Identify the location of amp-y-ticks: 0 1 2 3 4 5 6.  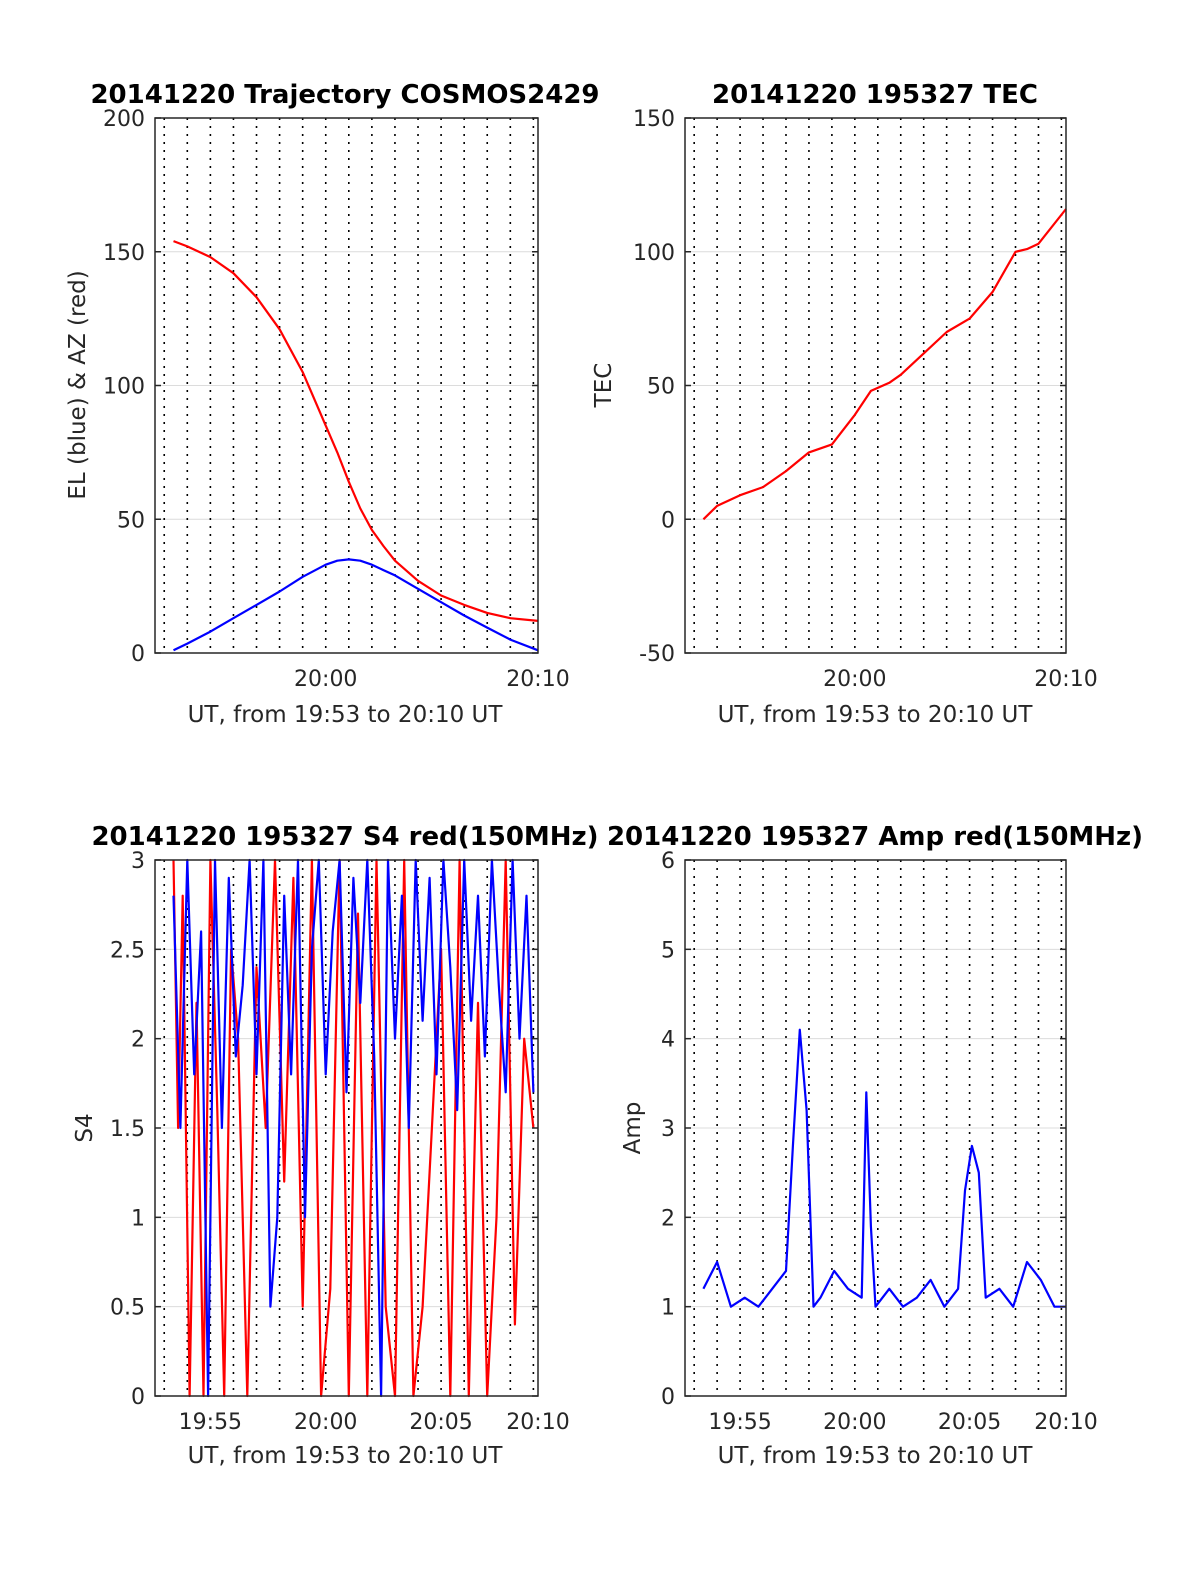
(863, 1129).